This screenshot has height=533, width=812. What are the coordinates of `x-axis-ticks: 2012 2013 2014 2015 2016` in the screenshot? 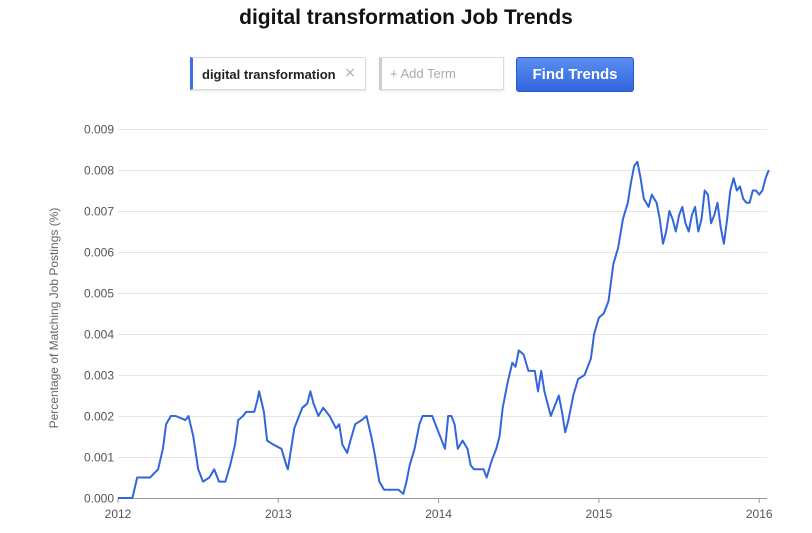 It's located at (439, 509).